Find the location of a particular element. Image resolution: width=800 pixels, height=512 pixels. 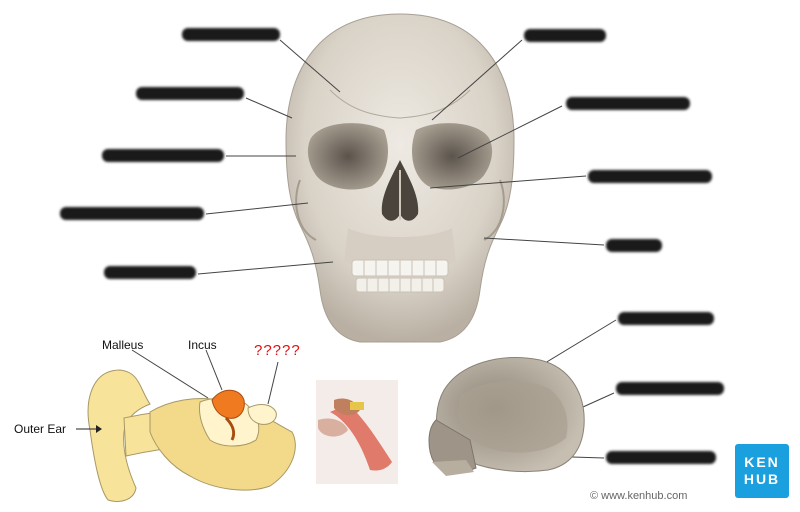

incus-label: Incus is located at coordinates (202, 345).